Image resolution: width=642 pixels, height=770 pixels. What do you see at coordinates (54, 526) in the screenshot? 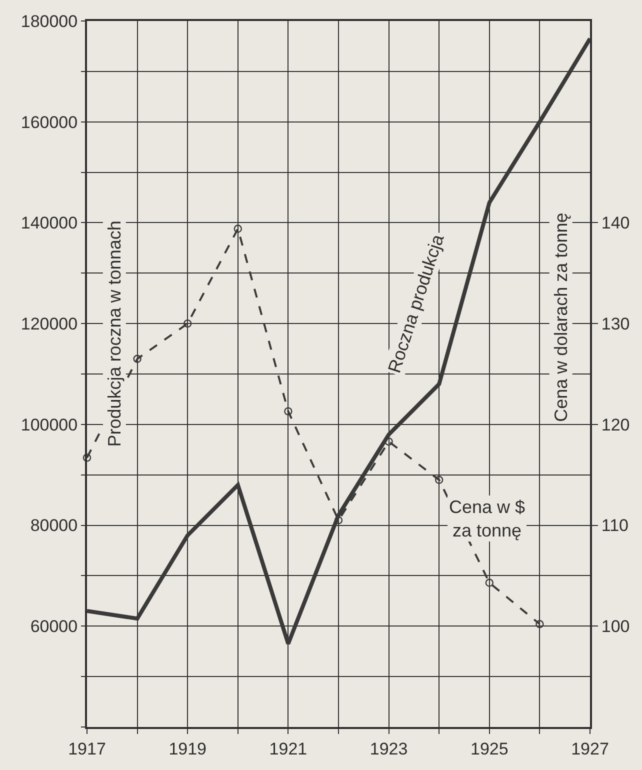
I see `y-tick-label: 80000` at bounding box center [54, 526].